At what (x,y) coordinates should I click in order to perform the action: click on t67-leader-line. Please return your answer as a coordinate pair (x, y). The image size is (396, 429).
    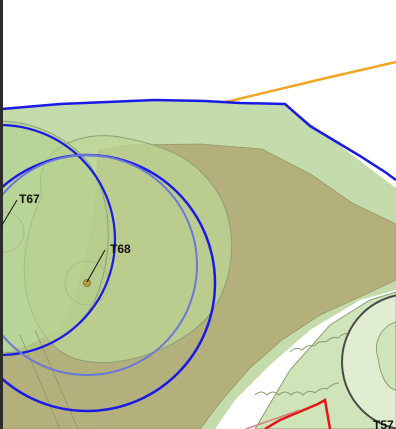
    Looking at the image, I should click on (9, 212).